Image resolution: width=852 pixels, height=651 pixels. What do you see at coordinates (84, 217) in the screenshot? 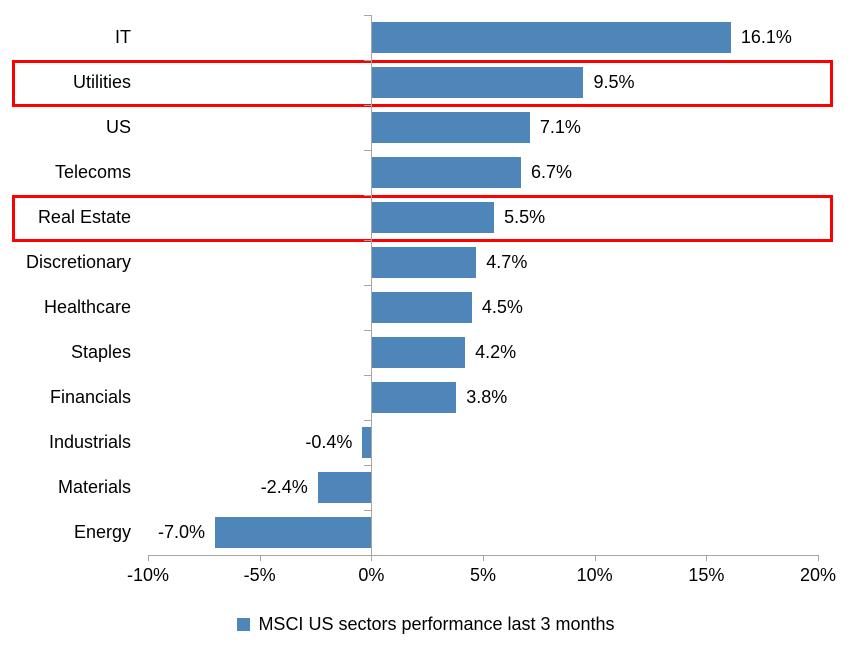
I see `category-label-real-estate: Real Estate` at bounding box center [84, 217].